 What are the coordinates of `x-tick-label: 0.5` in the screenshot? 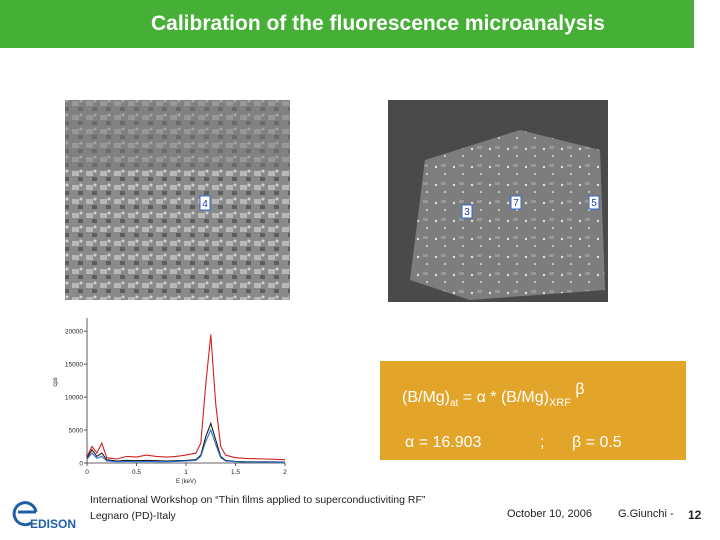 It's located at (136, 472).